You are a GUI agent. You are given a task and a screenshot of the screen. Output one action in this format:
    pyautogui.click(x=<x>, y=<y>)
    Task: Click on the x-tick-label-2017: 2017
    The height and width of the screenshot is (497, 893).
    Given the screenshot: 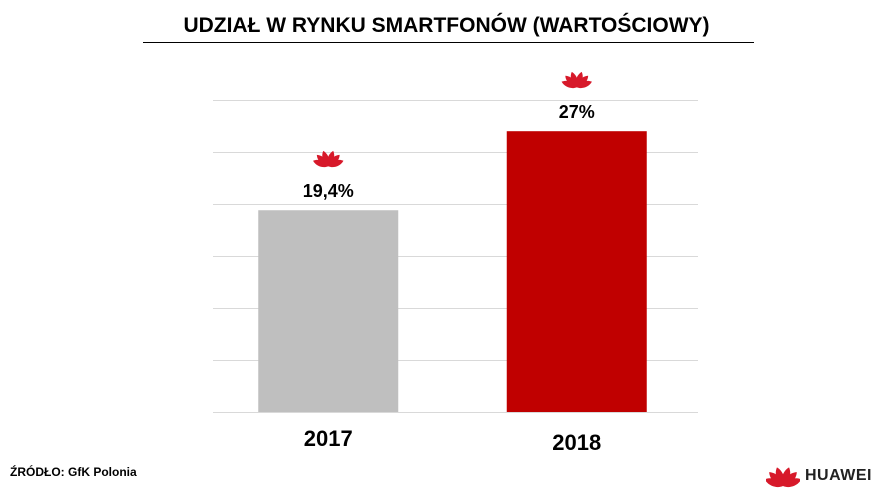 What is the action you would take?
    pyautogui.click(x=328, y=438)
    